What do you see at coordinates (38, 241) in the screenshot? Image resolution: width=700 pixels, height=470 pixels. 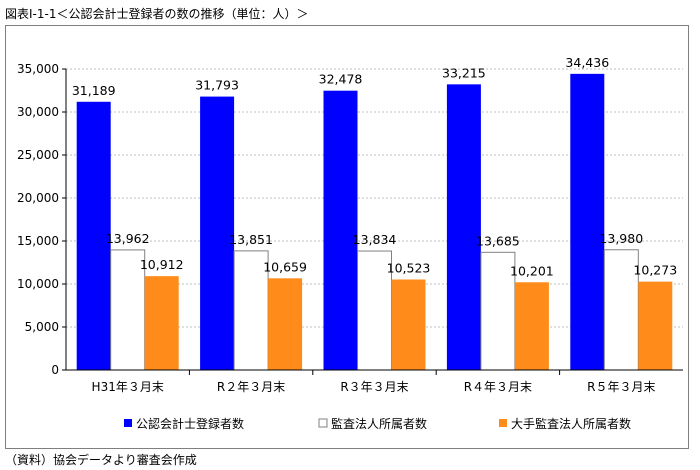 I see `y-tick-label: 15,000` at bounding box center [38, 241].